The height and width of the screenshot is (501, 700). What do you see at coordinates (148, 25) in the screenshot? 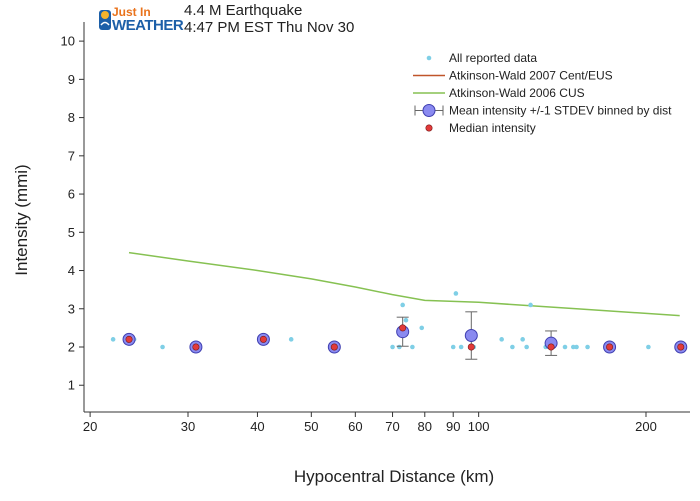
I see `logo-text-weather: WEATHER` at bounding box center [148, 25].